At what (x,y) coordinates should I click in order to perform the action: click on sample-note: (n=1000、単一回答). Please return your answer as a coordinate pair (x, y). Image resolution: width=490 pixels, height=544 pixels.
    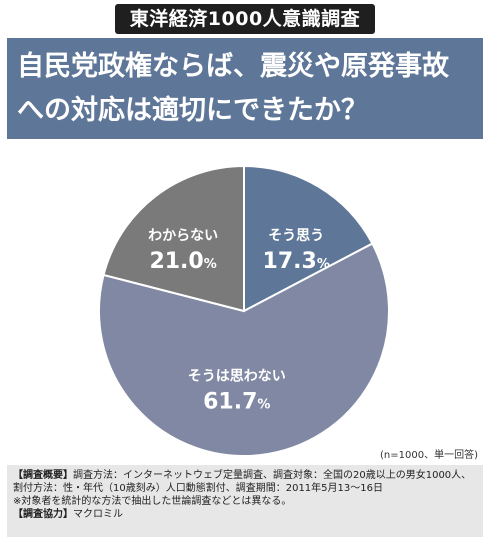
    Looking at the image, I should click on (429, 455).